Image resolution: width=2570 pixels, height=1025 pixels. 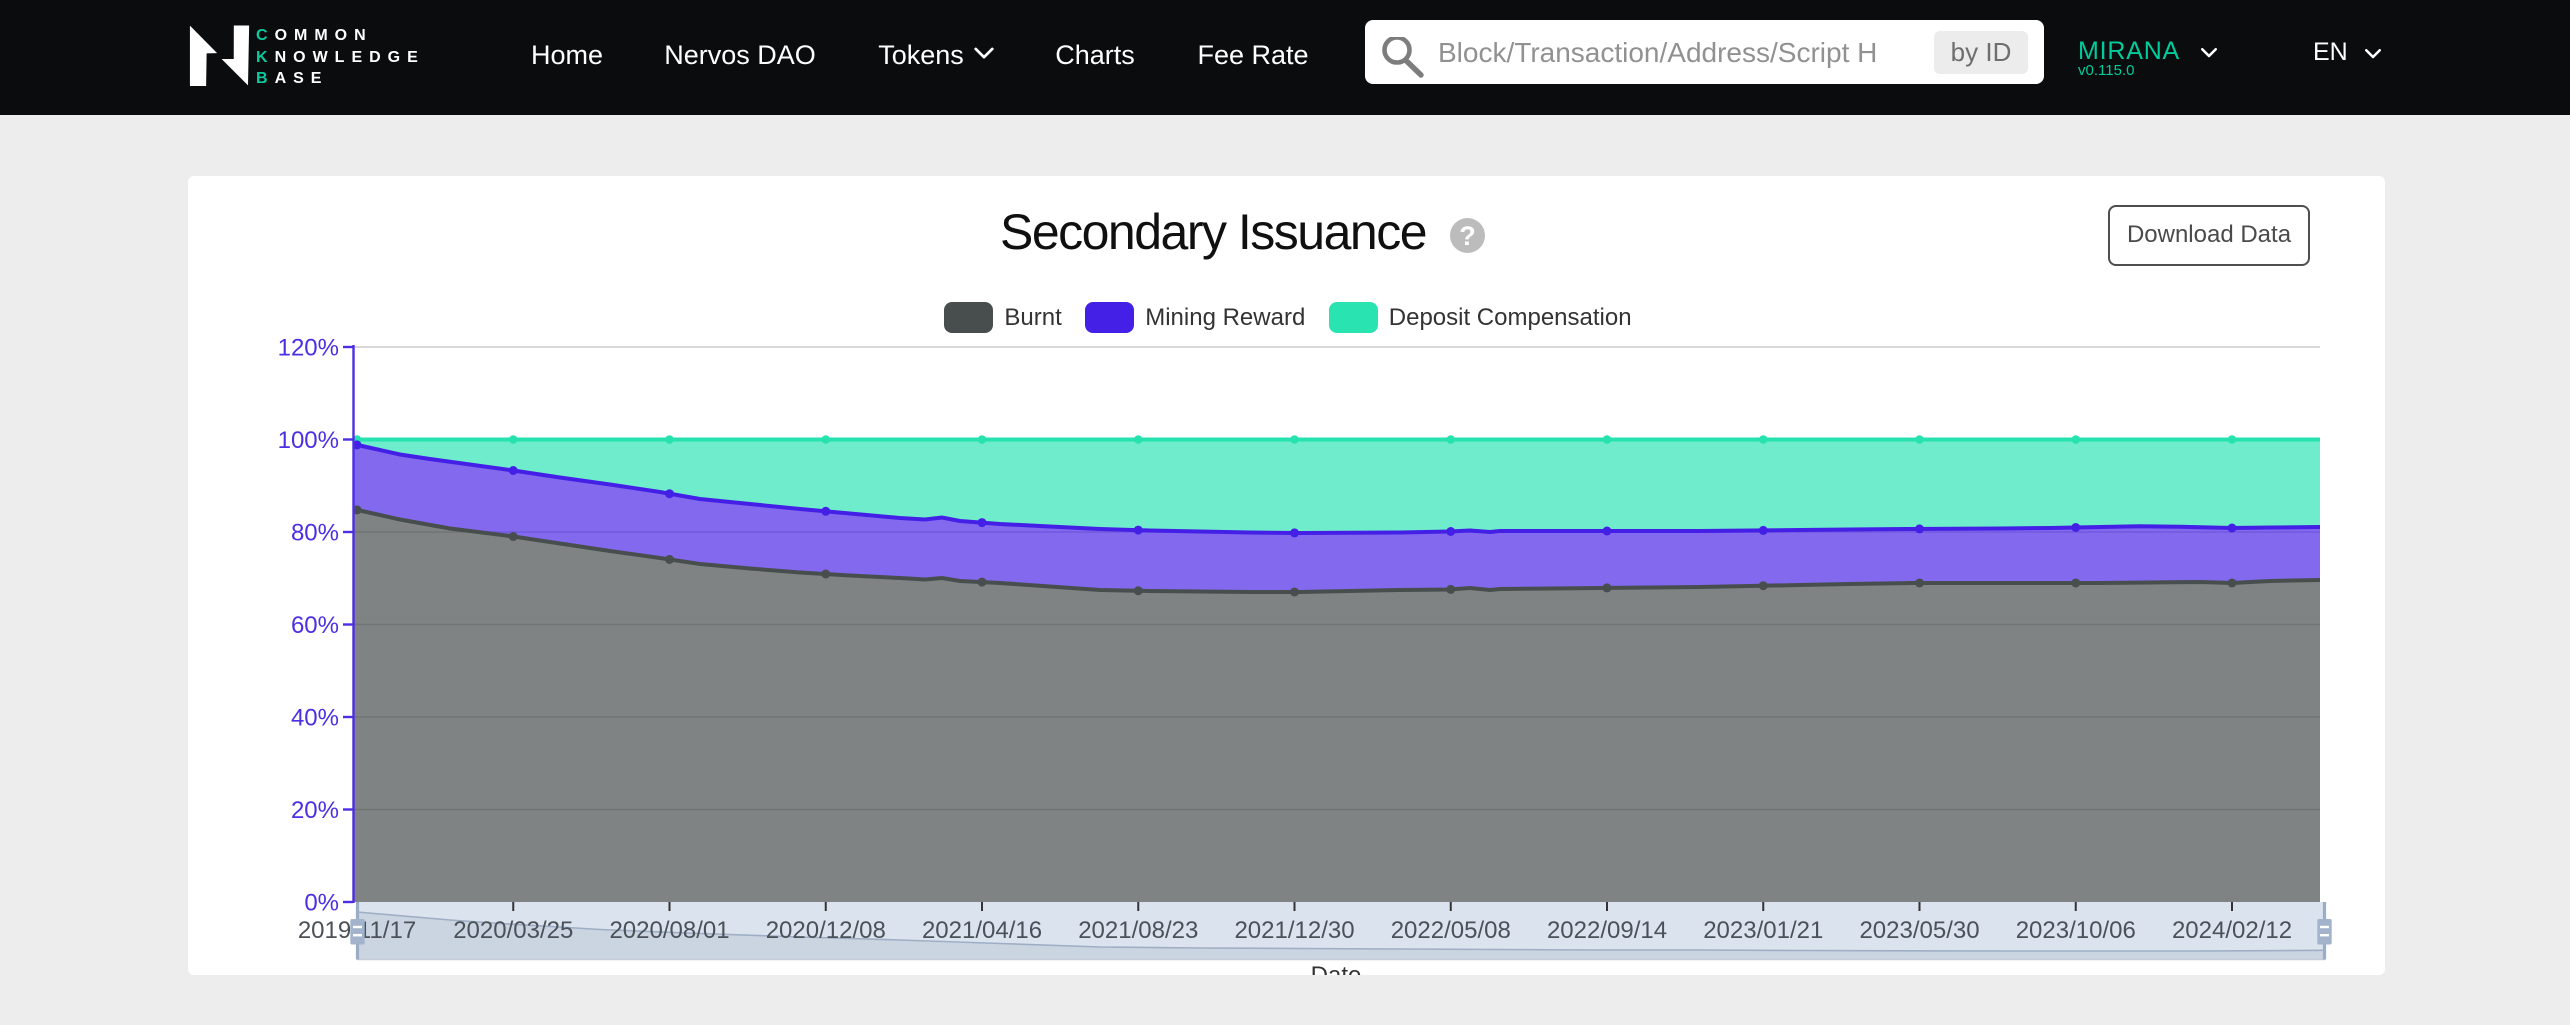 What do you see at coordinates (2232, 930) in the screenshot?
I see `svg-text: 2024/02/12` at bounding box center [2232, 930].